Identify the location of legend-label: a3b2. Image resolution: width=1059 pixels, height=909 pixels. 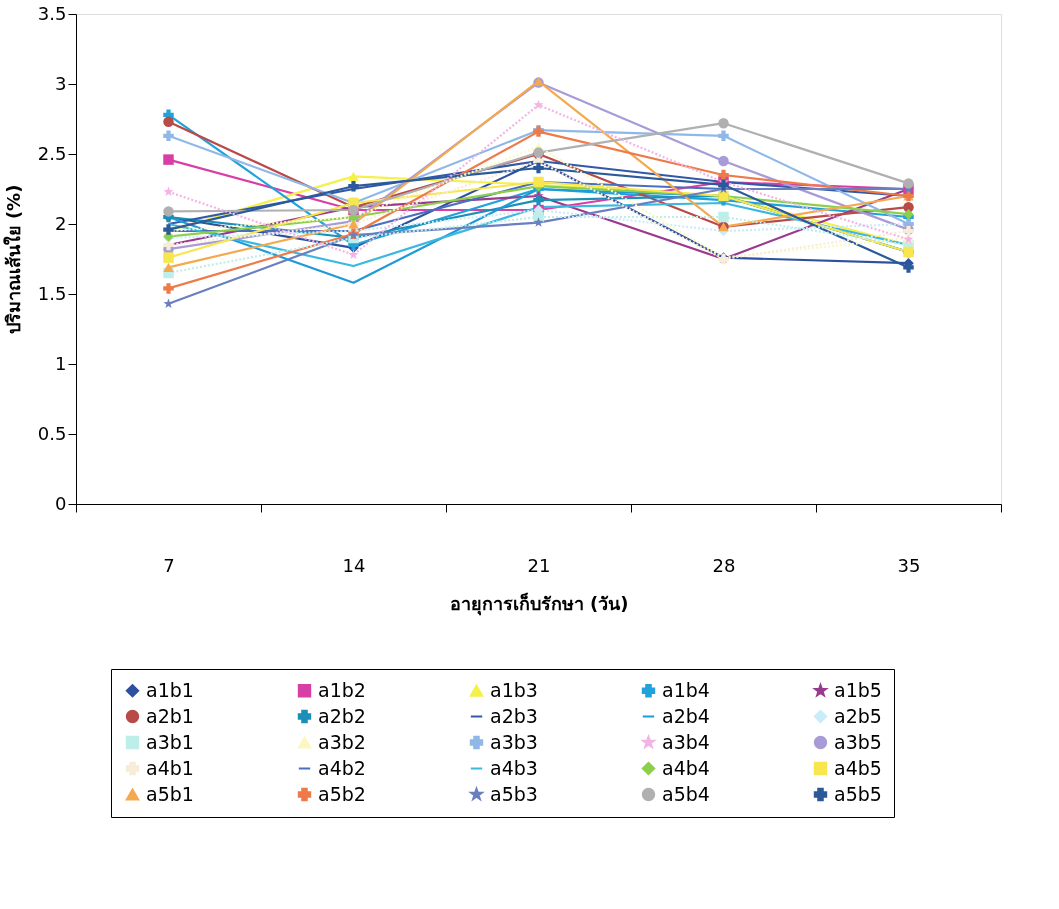
(342, 741).